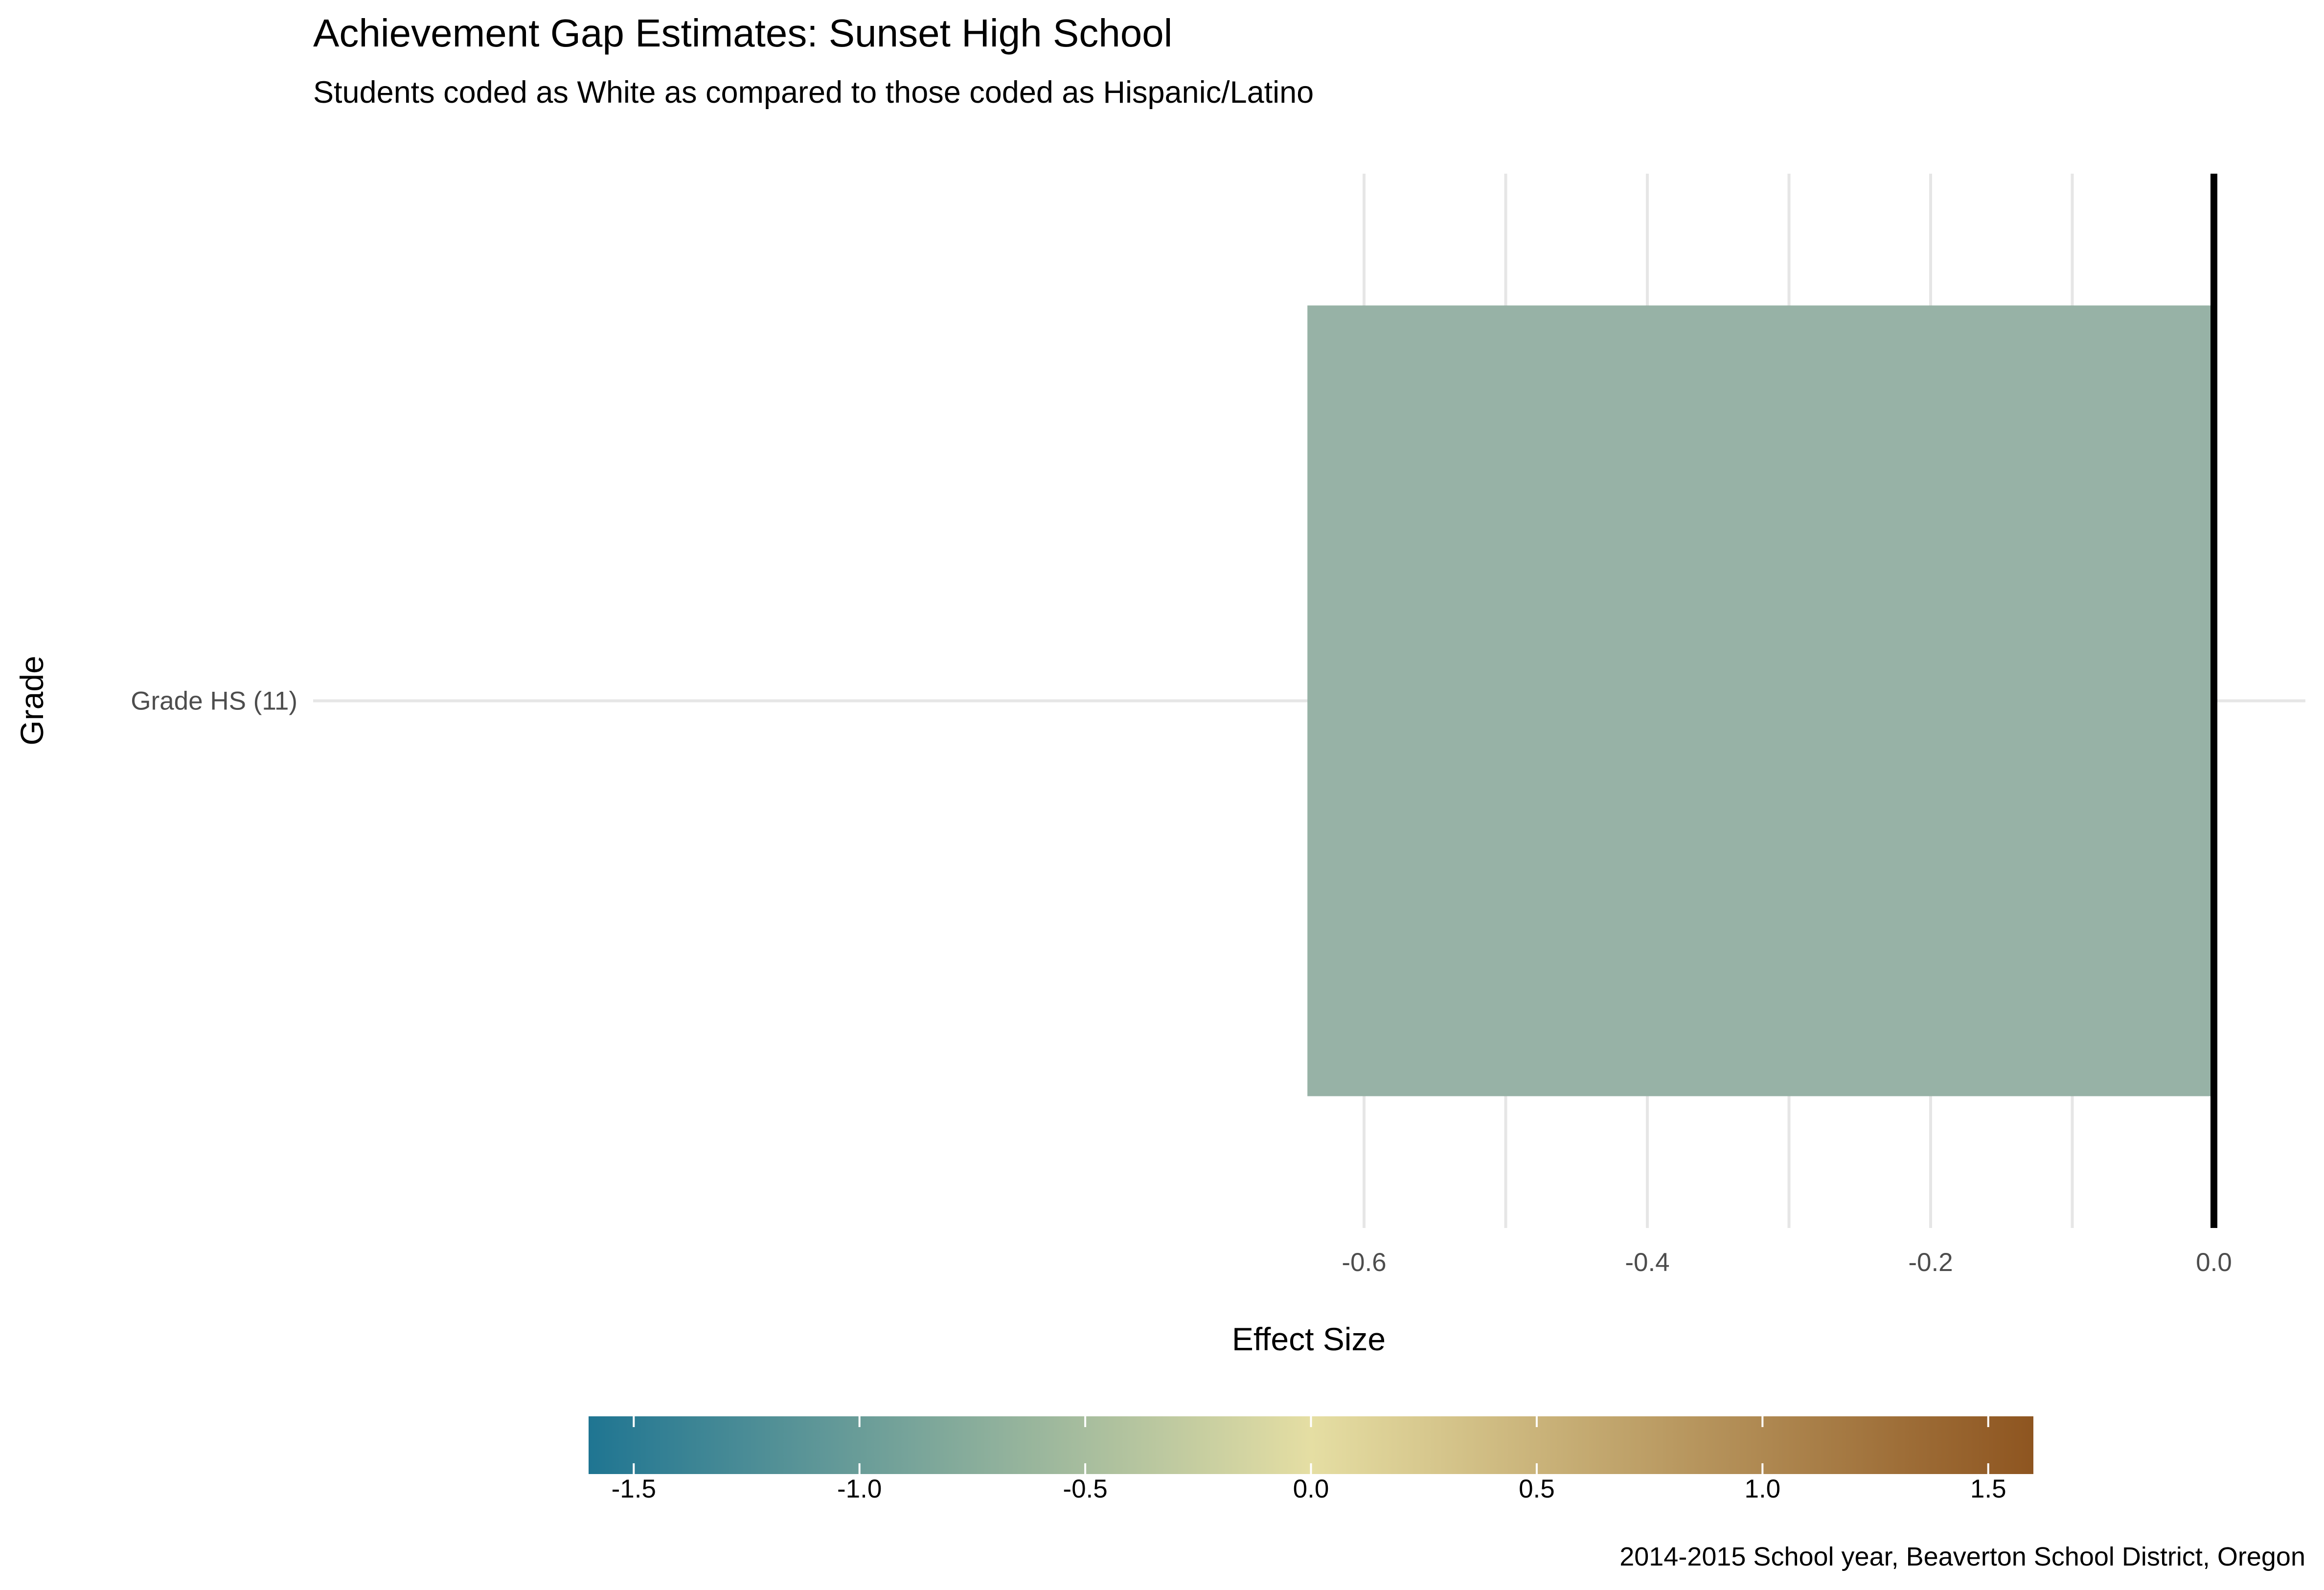 The height and width of the screenshot is (1590, 2324). I want to click on x-tick-label: 0.0, so click(2214, 1263).